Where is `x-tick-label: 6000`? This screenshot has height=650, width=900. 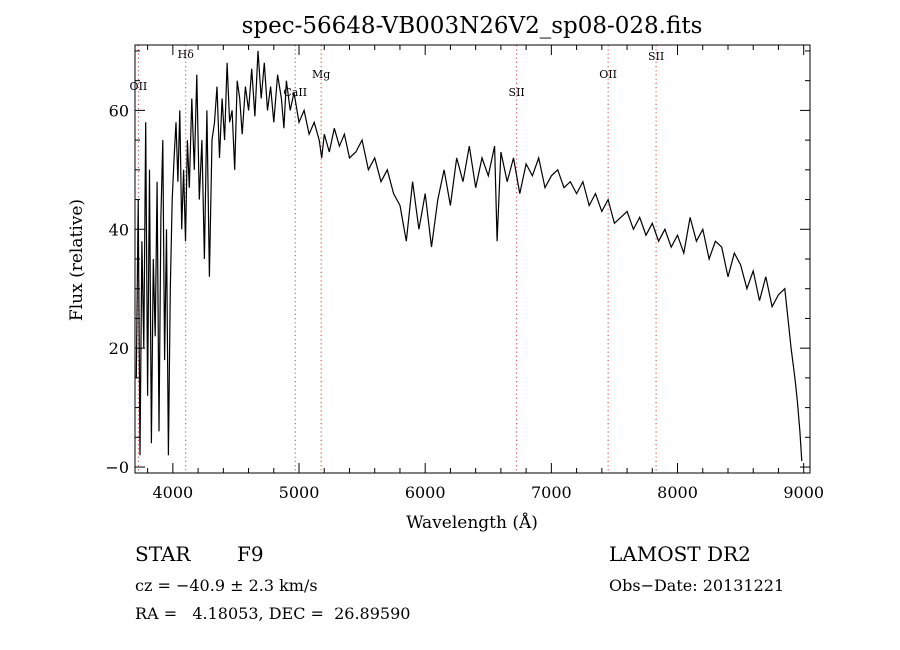 x-tick-label: 6000 is located at coordinates (425, 492).